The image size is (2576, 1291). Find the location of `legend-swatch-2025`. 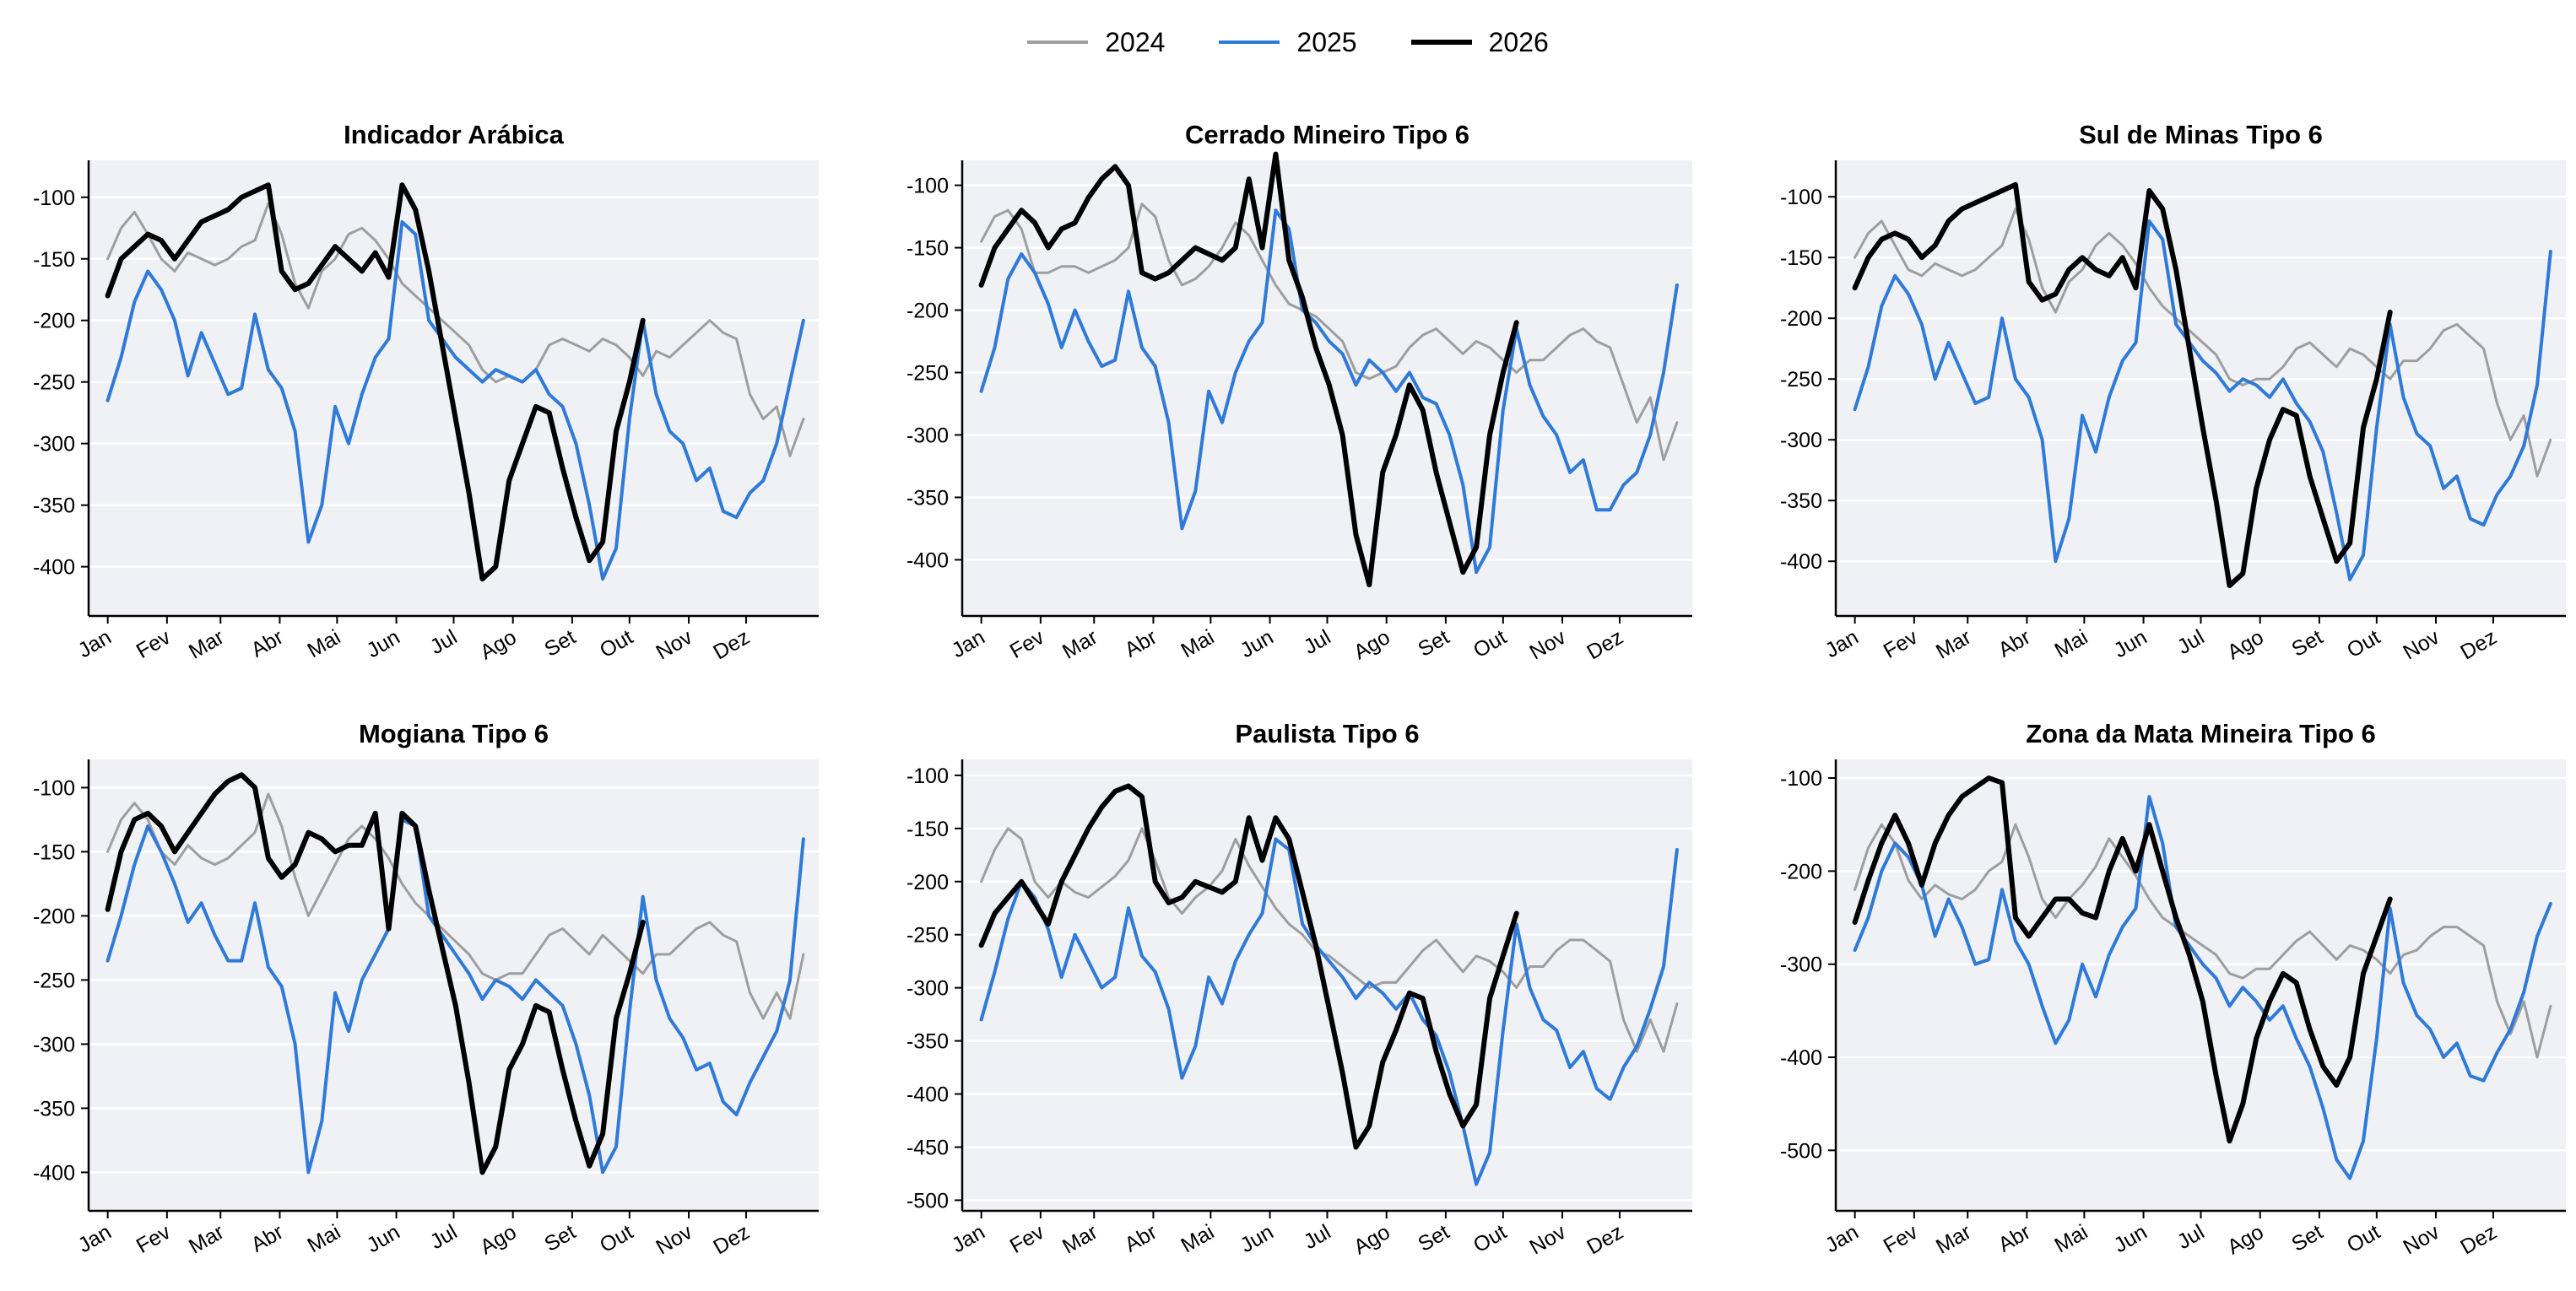

legend-swatch-2025 is located at coordinates (1249, 42).